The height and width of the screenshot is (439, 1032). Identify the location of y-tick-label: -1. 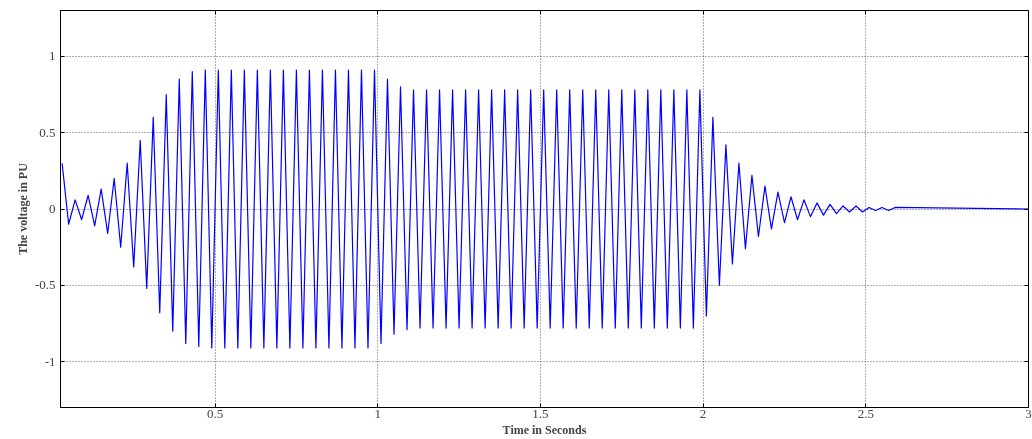
(50, 361).